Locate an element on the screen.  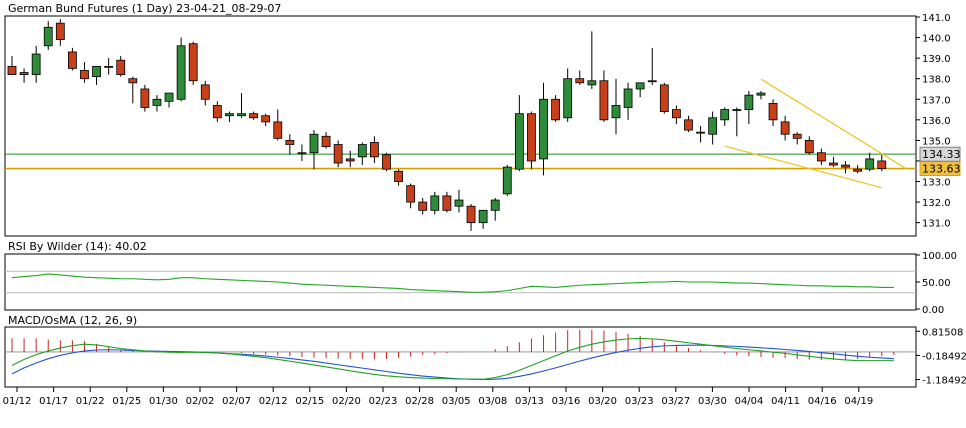
price-axis-label: 135.0 is located at coordinates (936, 141).